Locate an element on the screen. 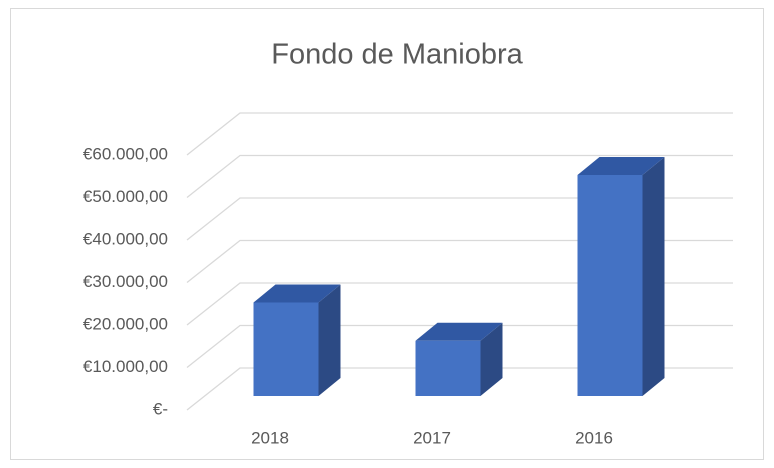  y-tick-label: €60.000,00 is located at coordinates (125, 153).